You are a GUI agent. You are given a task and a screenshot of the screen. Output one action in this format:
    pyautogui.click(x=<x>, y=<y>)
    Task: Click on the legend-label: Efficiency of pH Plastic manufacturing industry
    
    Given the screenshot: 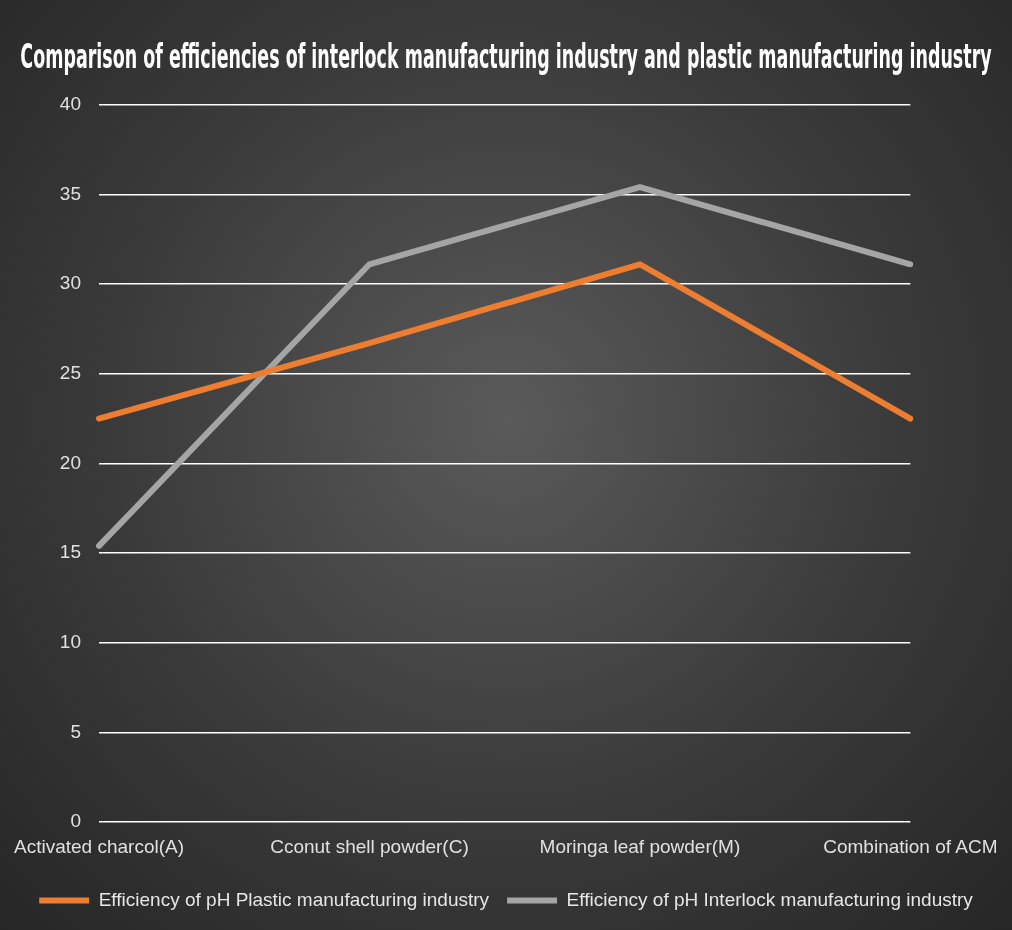 What is the action you would take?
    pyautogui.click(x=294, y=899)
    